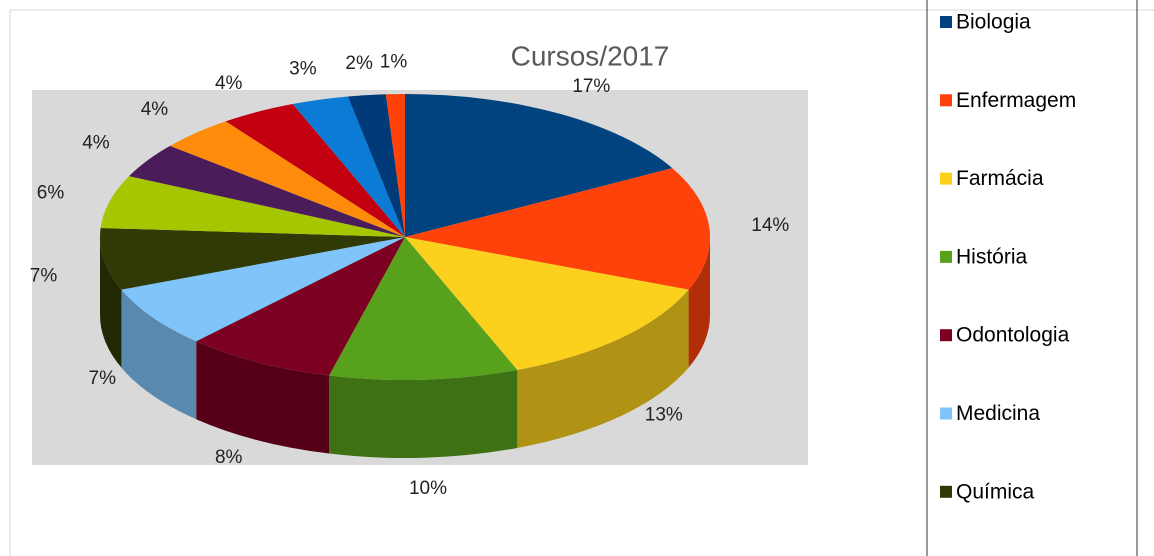  Describe the element at coordinates (359, 63) in the screenshot. I see `data-label: 2%` at that location.